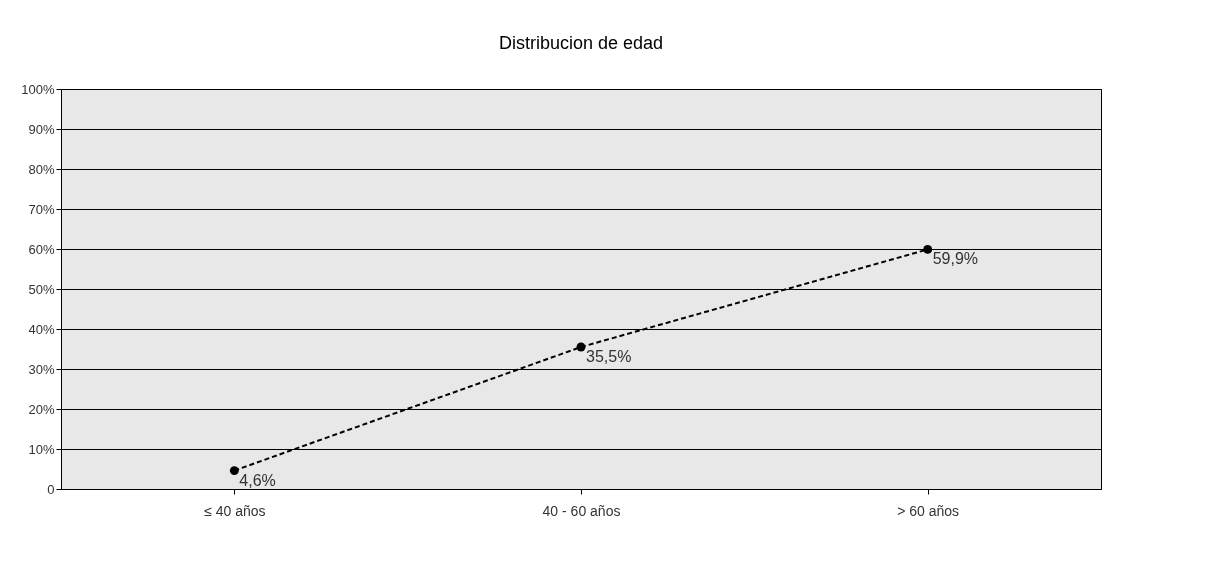 The width and height of the screenshot is (1215, 585). Describe the element at coordinates (235, 510) in the screenshot. I see `x-tick-label: ≤ 40 años` at that location.